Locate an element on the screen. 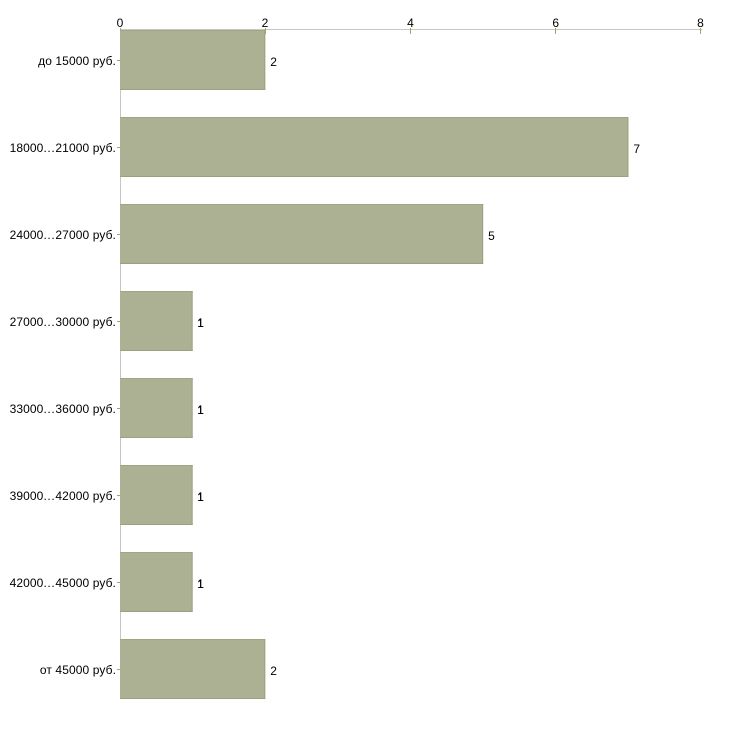  svg-text: от 45000 руб. is located at coordinates (78, 670).